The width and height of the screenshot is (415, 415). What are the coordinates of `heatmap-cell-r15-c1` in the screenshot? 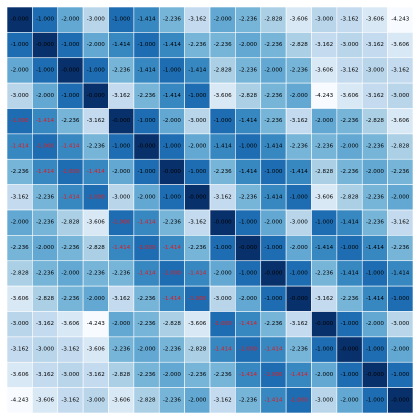 It's located at (45, 400).